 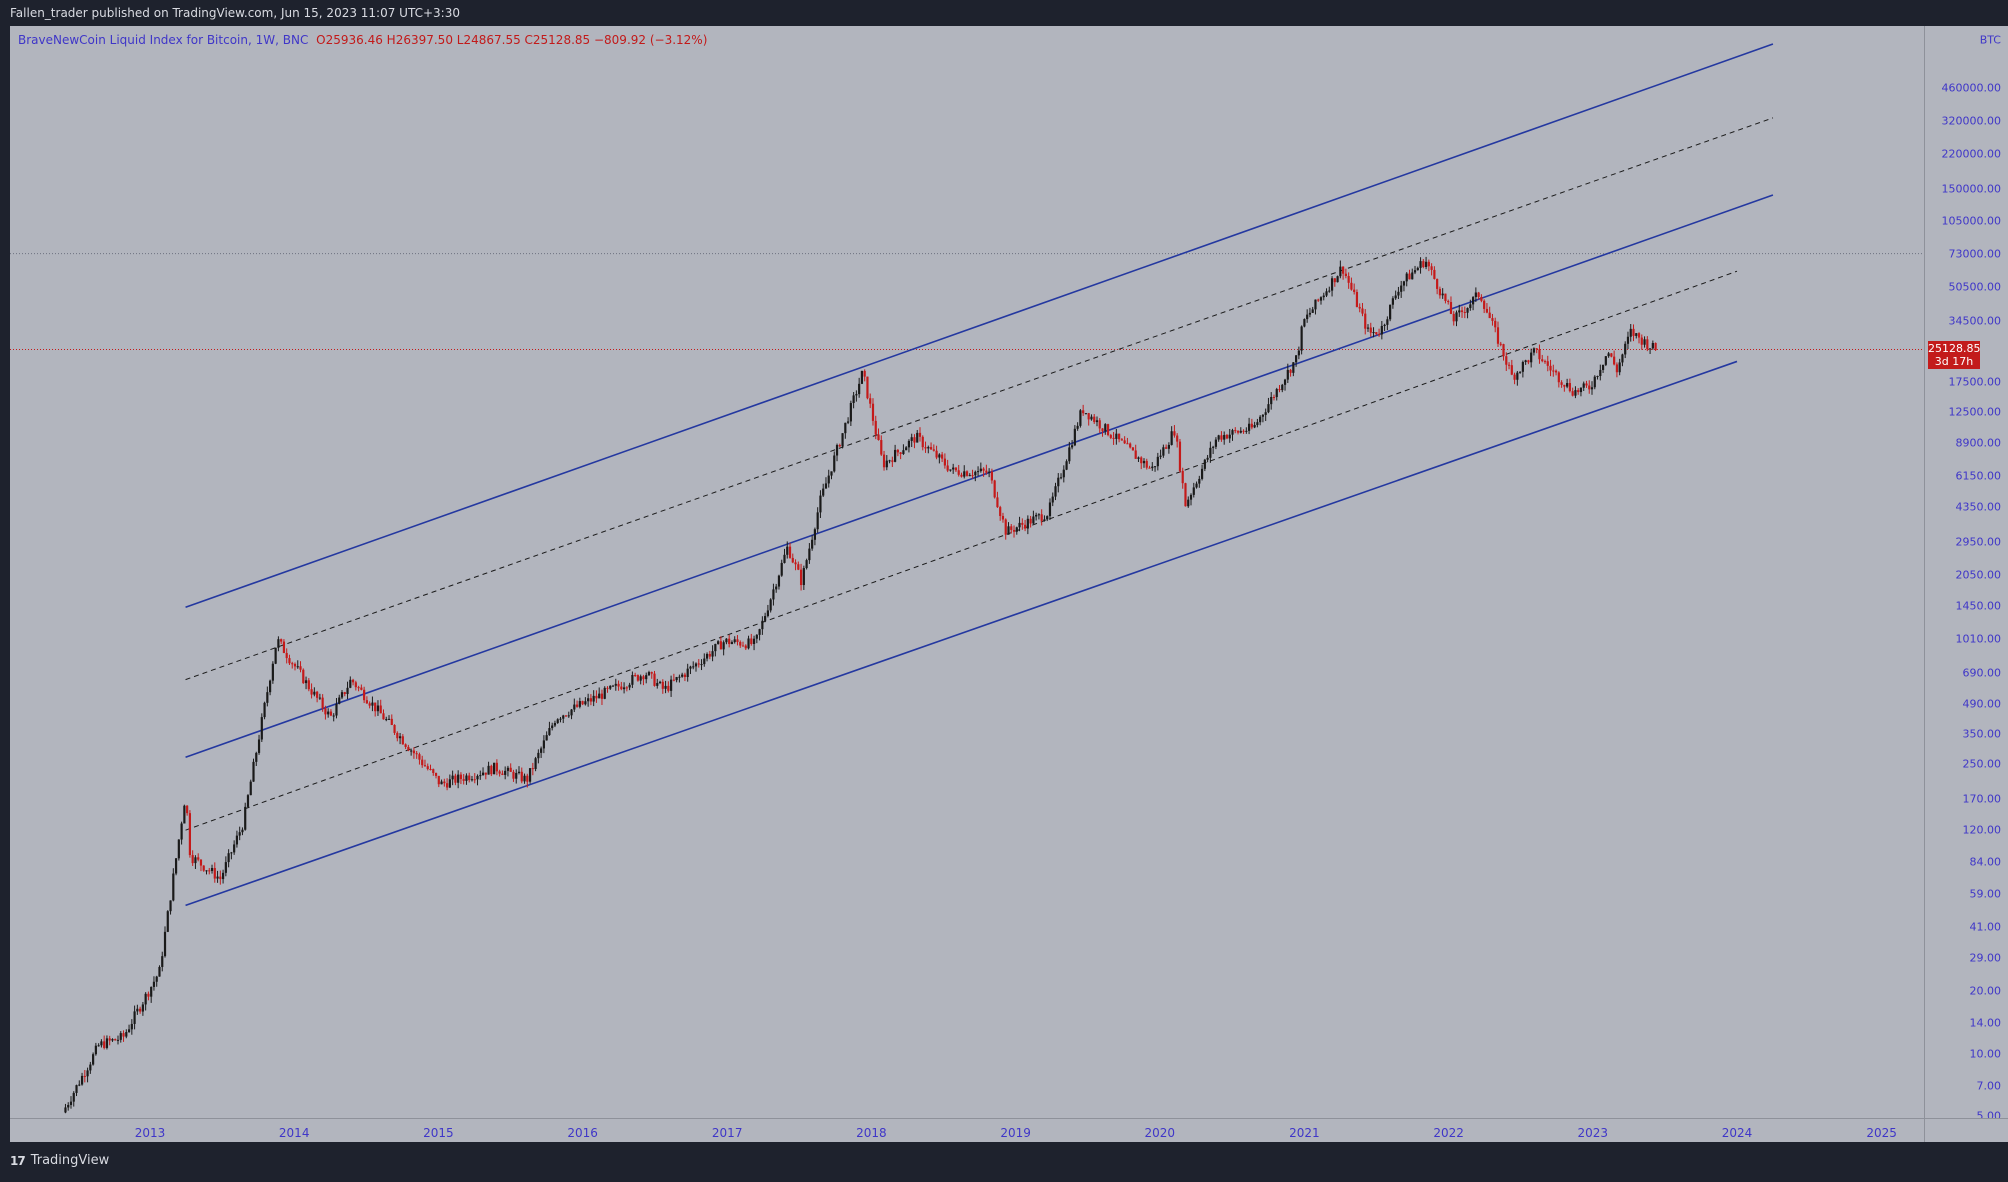 I want to click on price-tick-label: 14.00, so click(x=1985, y=1023).